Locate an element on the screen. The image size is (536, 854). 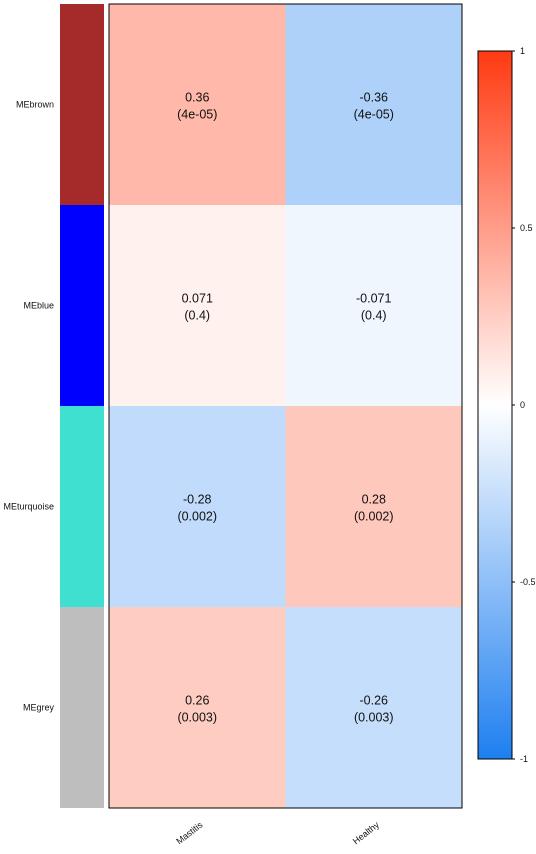
cell-correlation-label: -0.071 is located at coordinates (373, 299).